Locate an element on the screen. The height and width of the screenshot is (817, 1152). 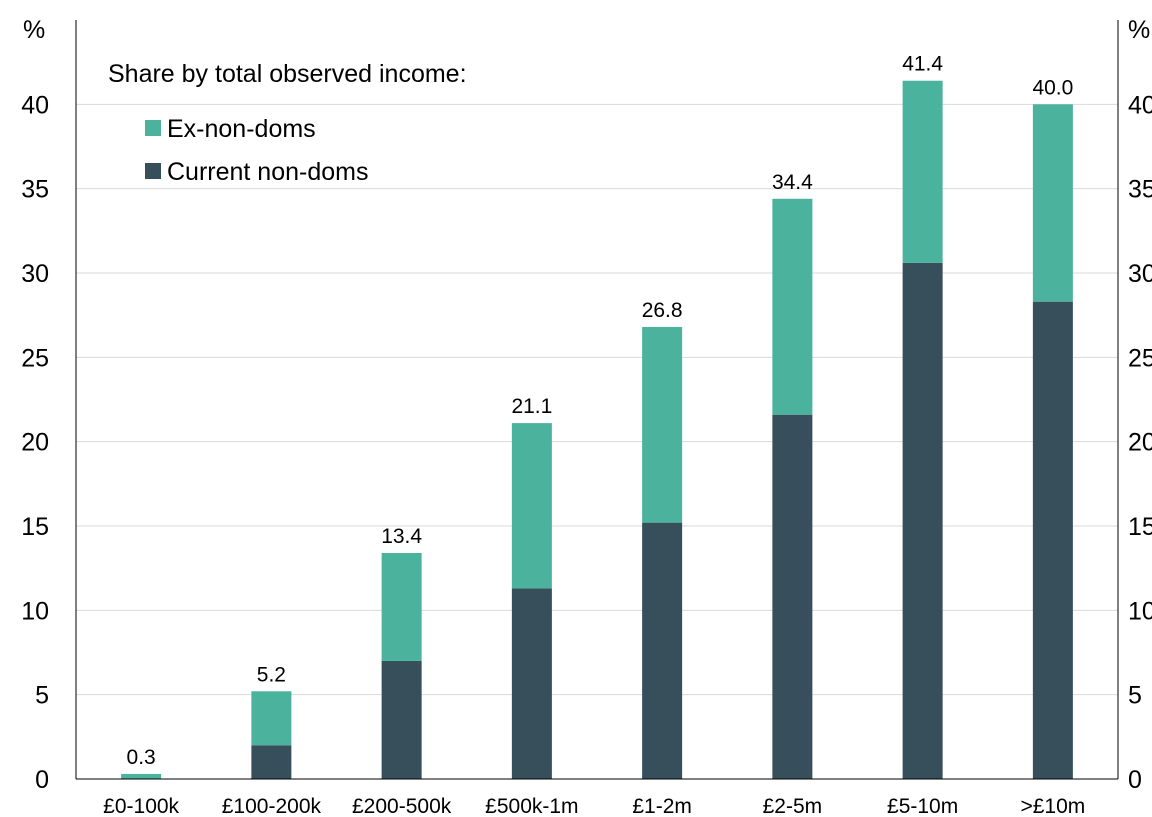
x-tick-label: £5-10m is located at coordinates (922, 806).